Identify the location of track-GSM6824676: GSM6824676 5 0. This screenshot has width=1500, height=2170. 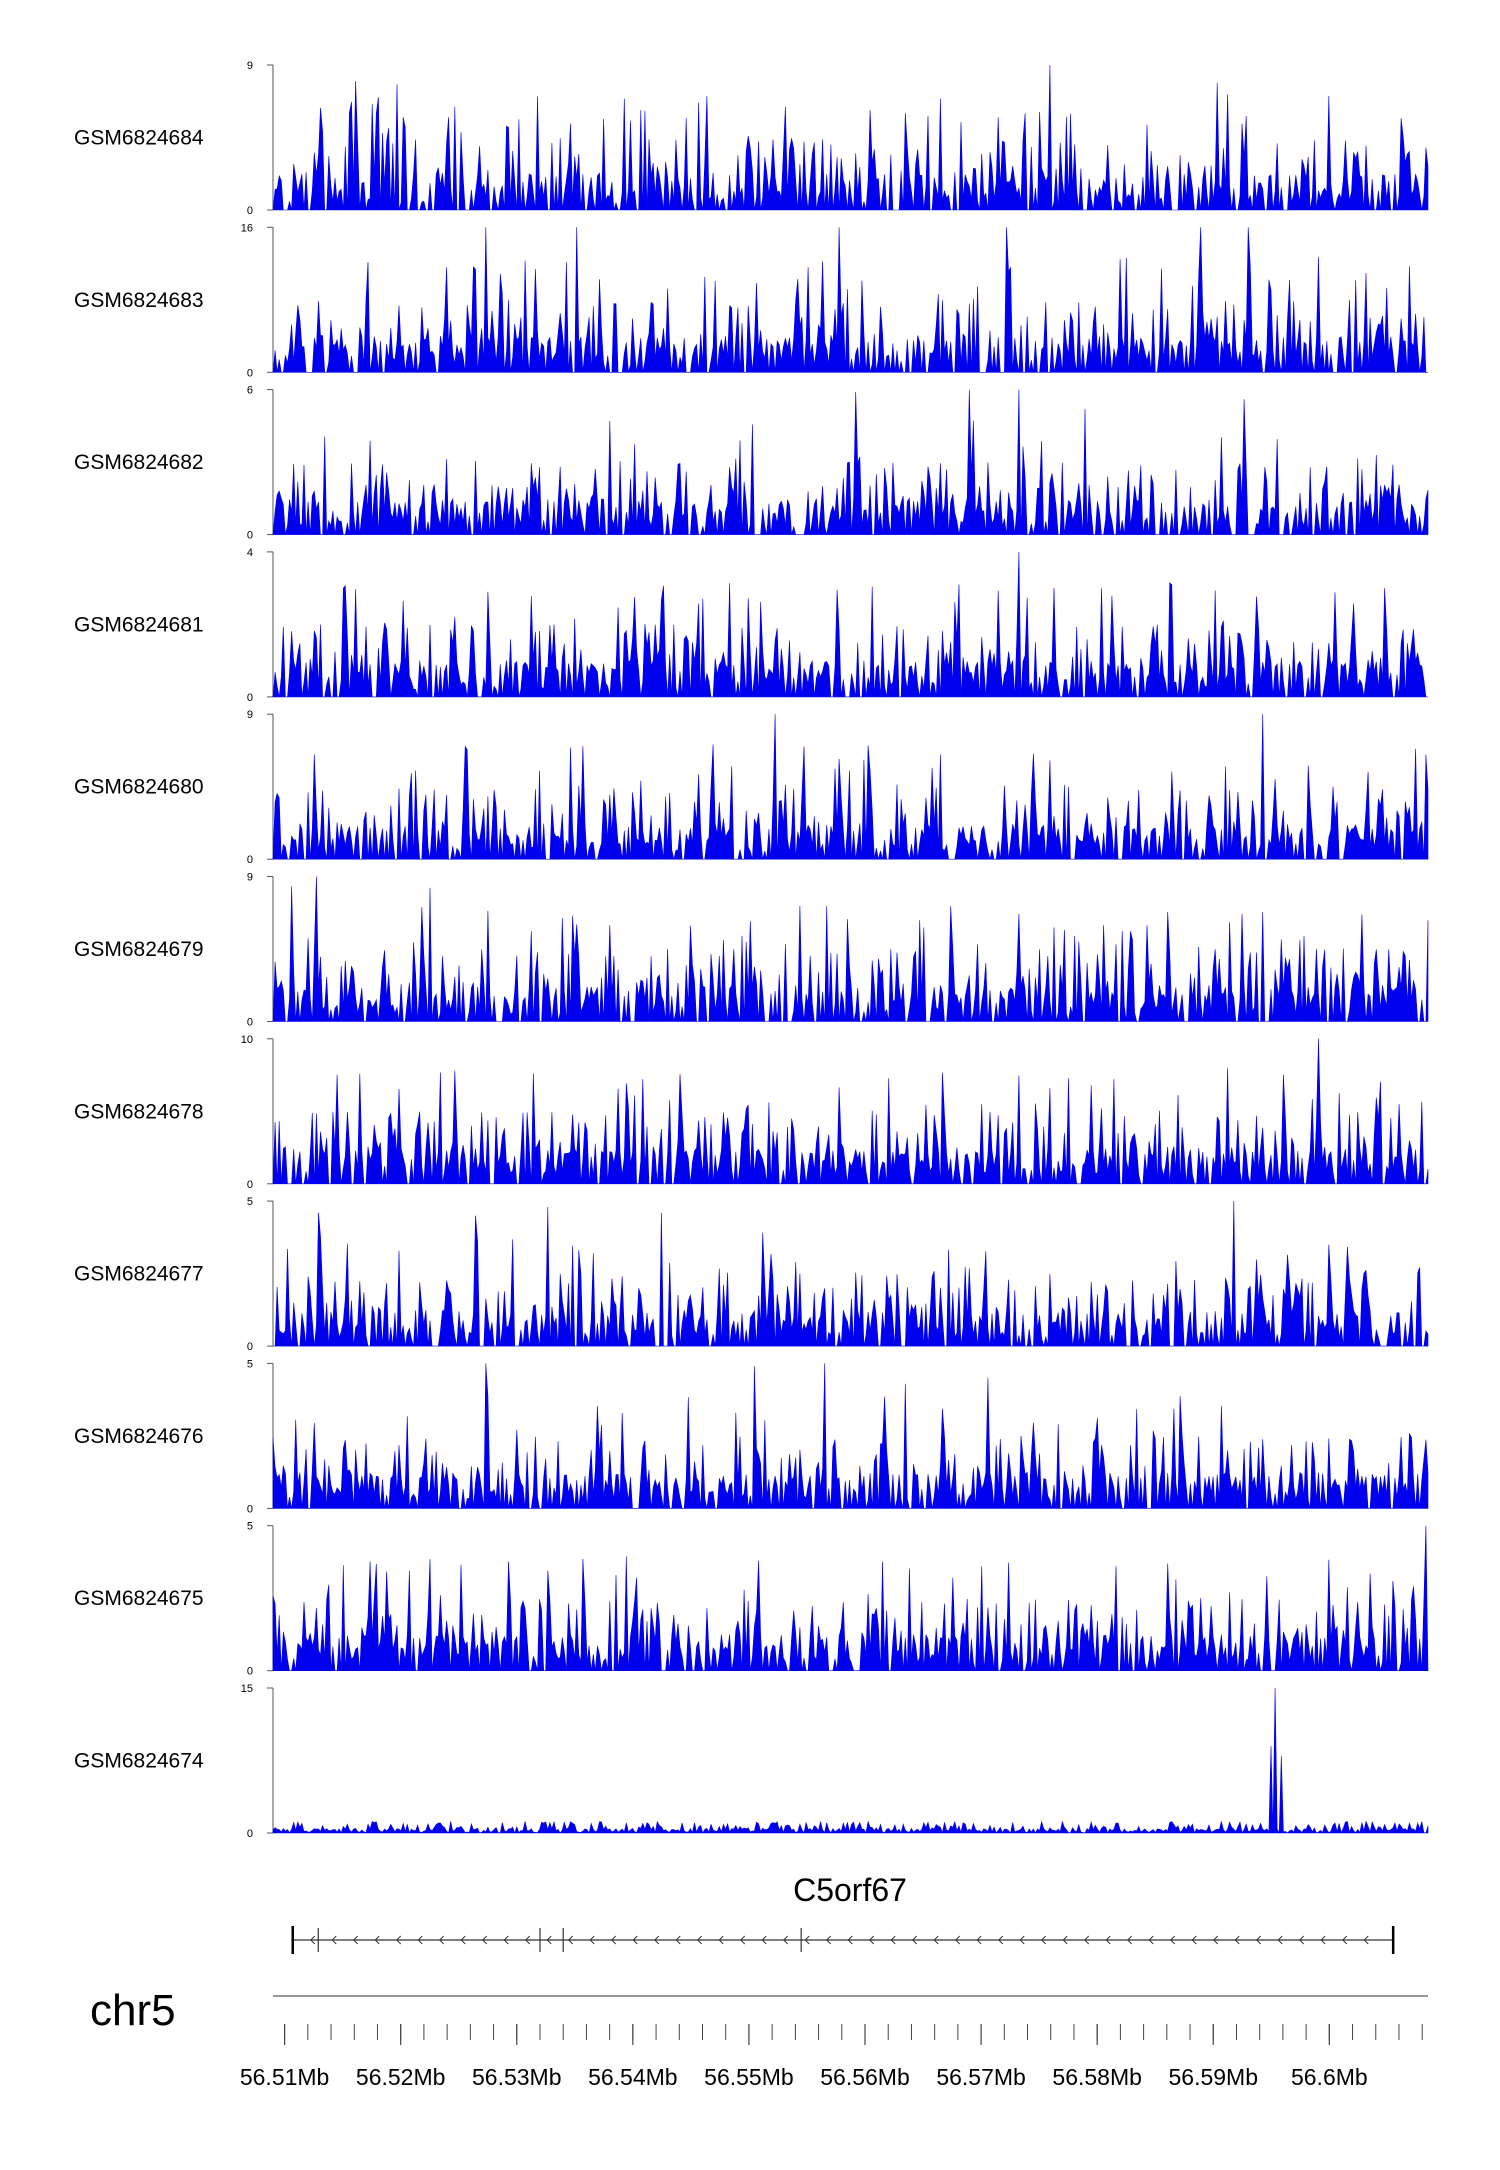
(751, 1436).